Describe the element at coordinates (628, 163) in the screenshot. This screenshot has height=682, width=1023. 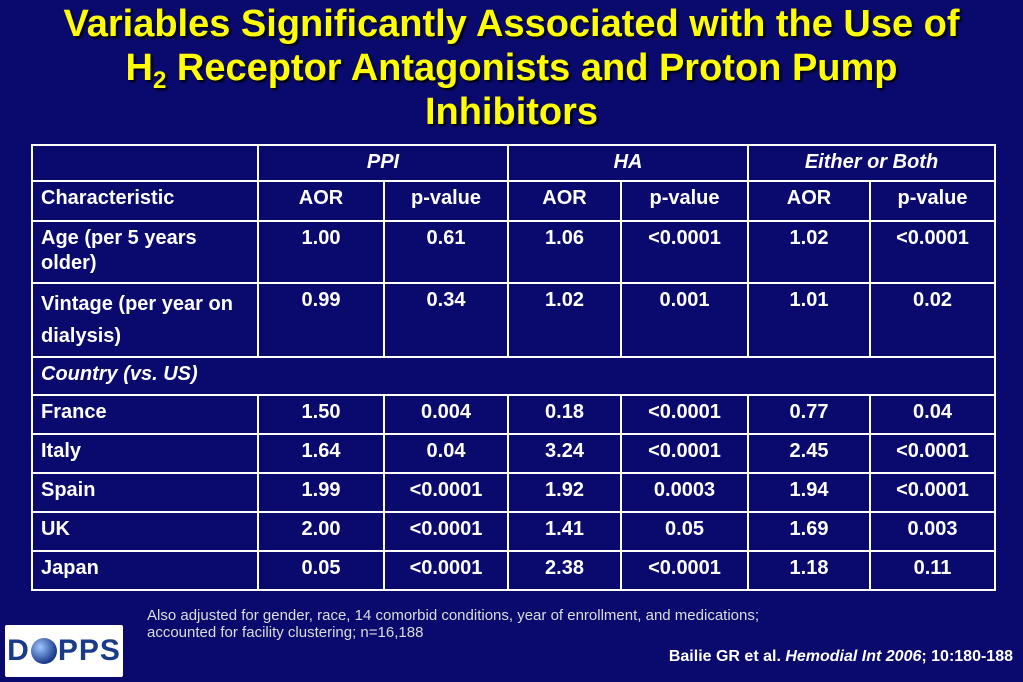
I see `group-ha: HA` at that location.